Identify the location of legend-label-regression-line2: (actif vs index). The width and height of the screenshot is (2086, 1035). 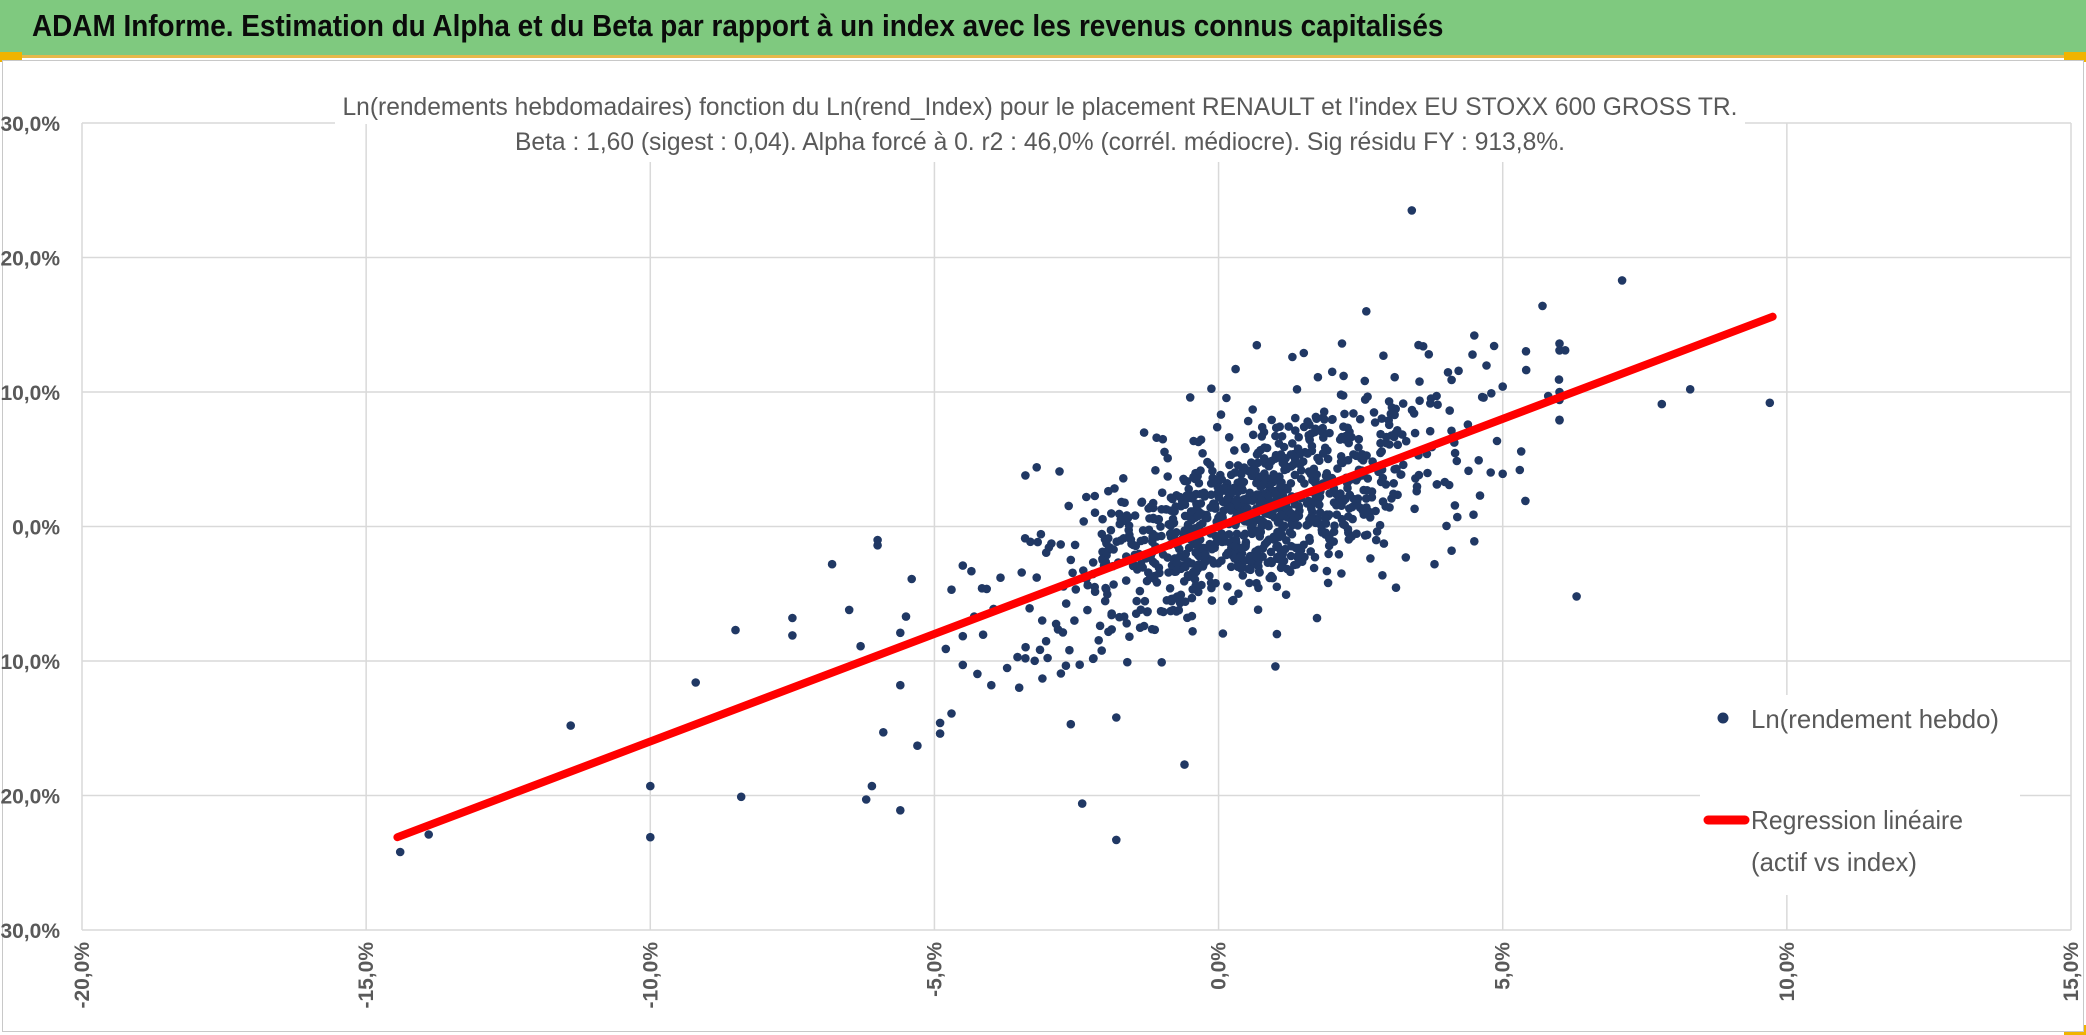
(1834, 862).